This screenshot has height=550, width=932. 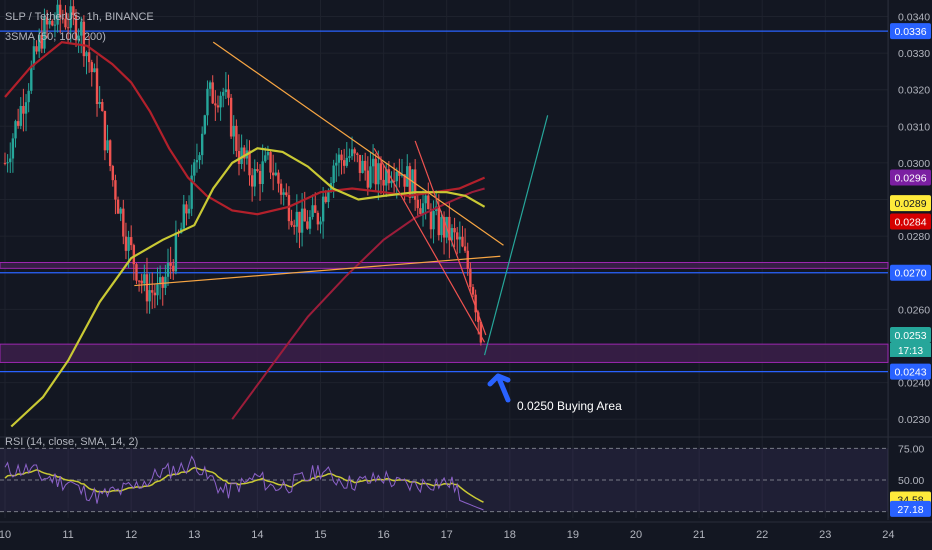 I want to click on time-tick-label: 18, so click(x=510, y=535).